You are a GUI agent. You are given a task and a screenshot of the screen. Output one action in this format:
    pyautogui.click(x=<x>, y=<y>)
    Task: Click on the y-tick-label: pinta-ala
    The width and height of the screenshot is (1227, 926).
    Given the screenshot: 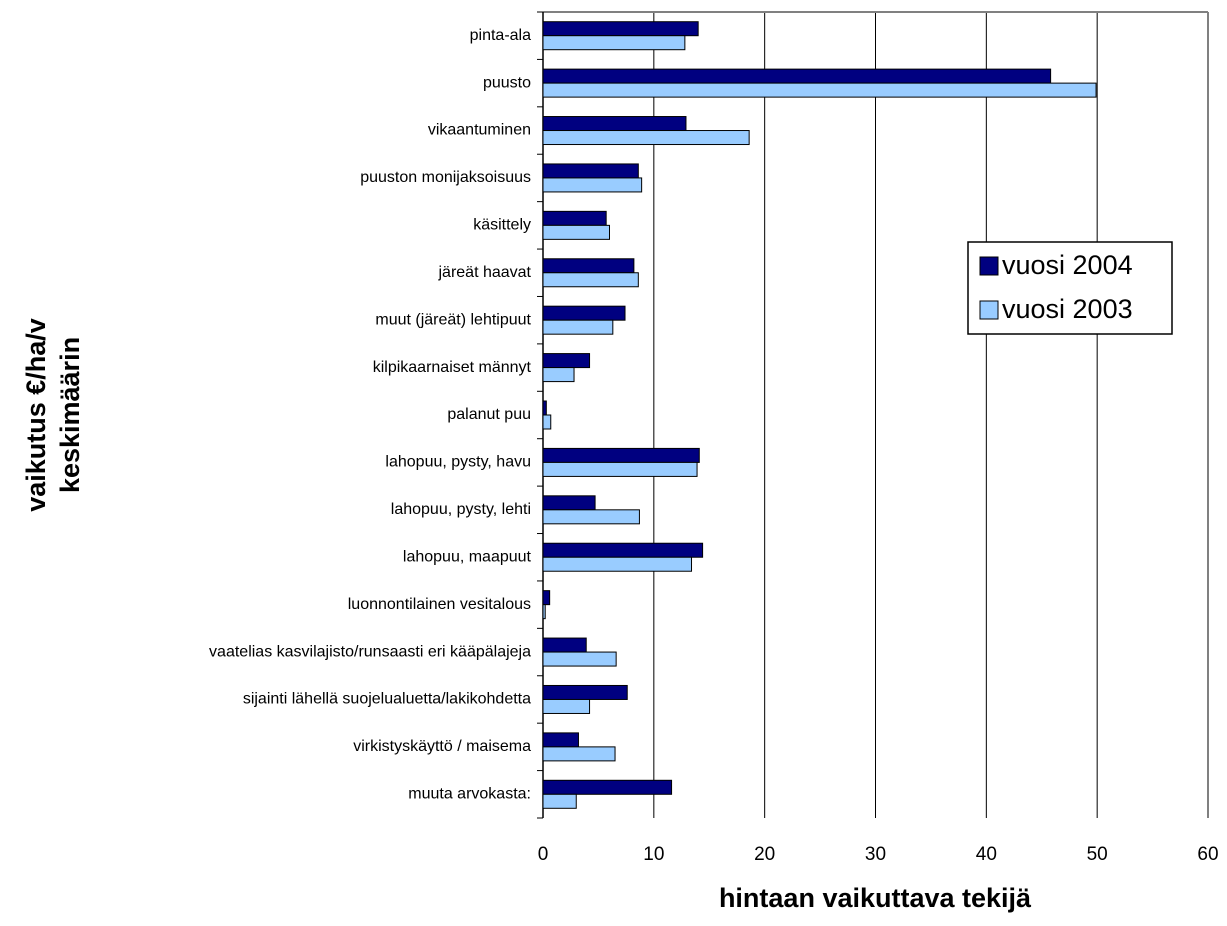 What is the action you would take?
    pyautogui.click(x=500, y=35)
    